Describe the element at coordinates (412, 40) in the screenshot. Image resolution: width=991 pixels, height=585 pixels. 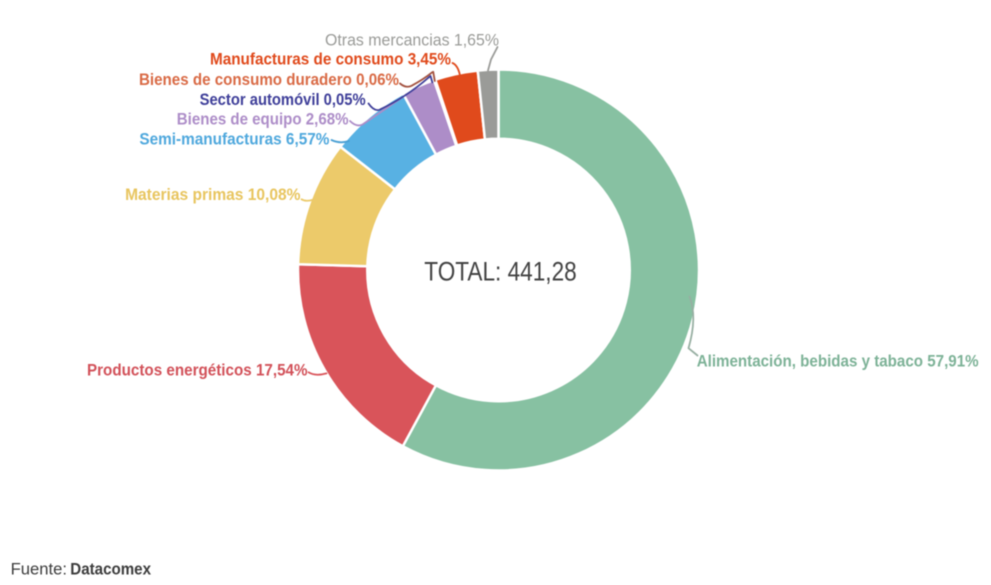
I see `svg-text: Otras mercancias 1,65%` at that location.